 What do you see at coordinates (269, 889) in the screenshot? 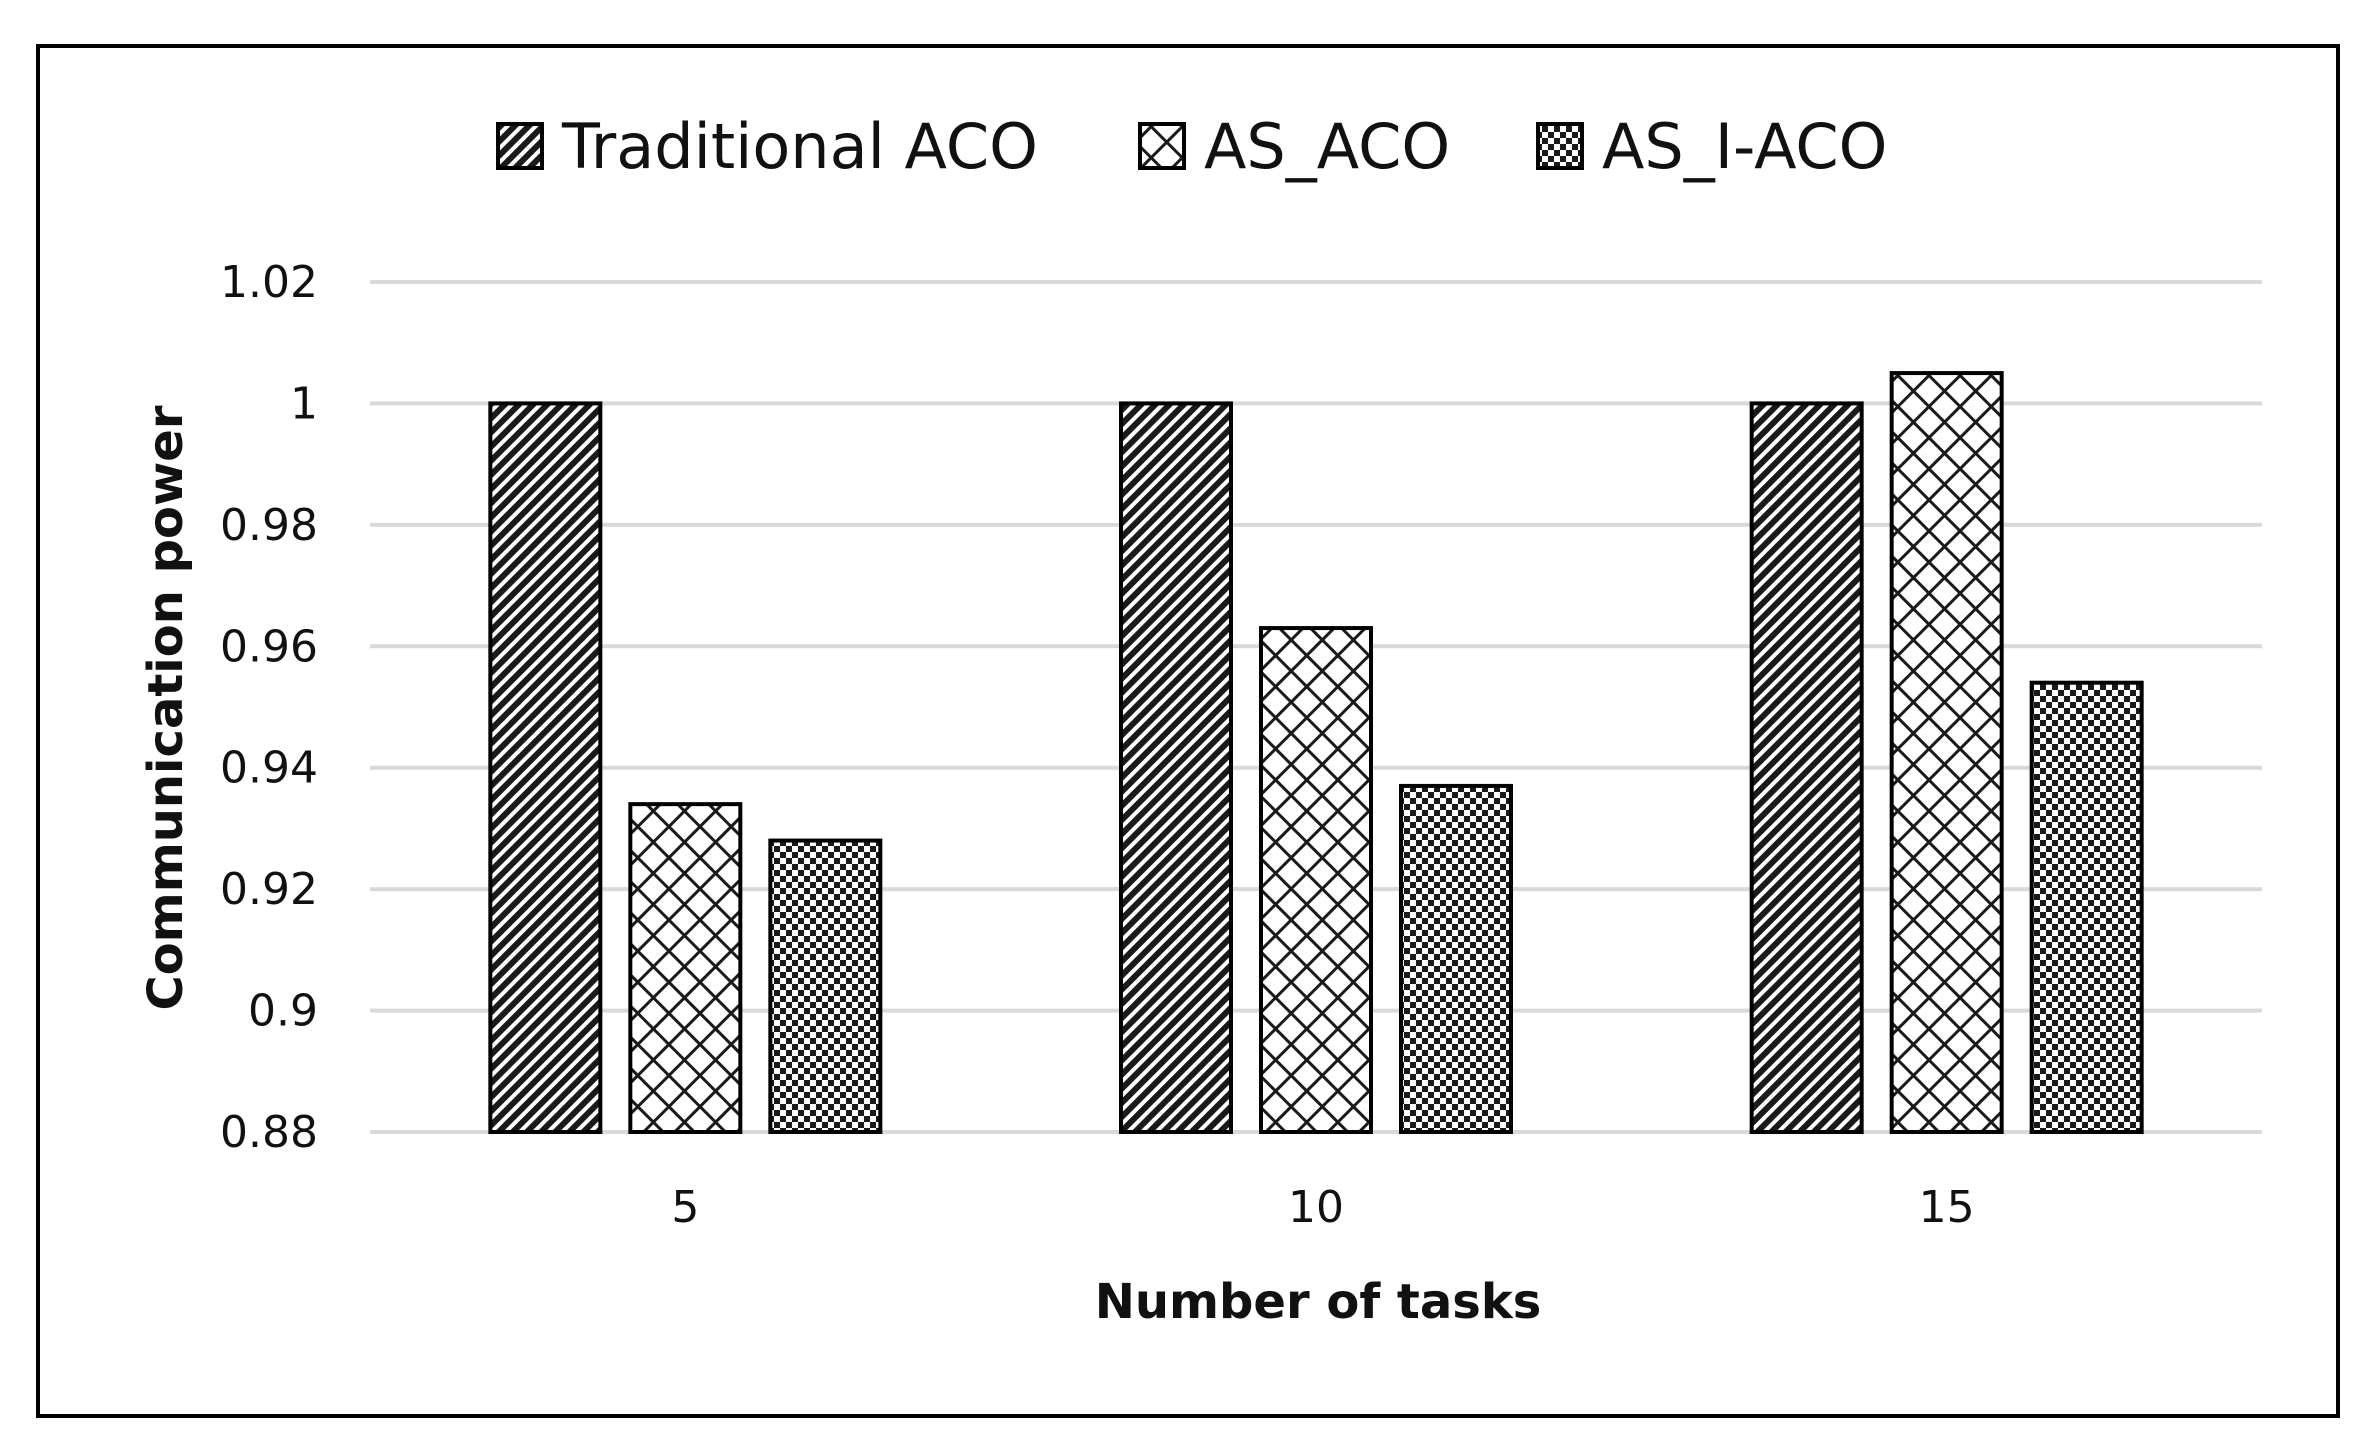
I see `y-tick-label: 0.92` at bounding box center [269, 889].